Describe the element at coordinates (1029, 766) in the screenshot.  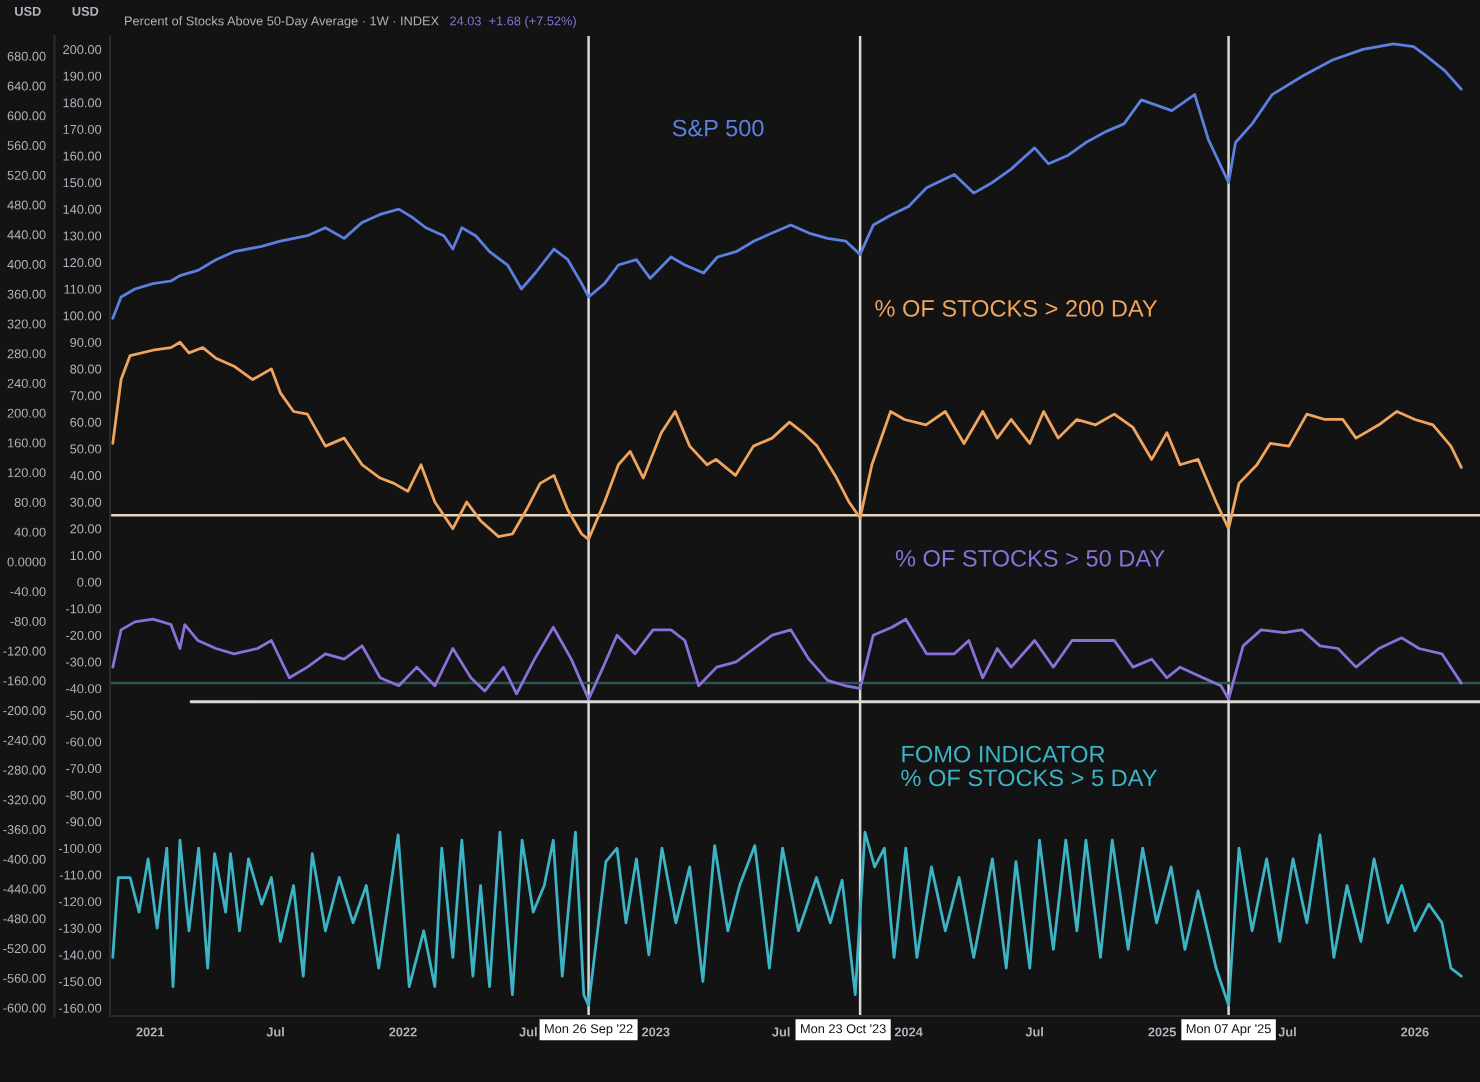
I see `text: FOMO INDICATOR % OF STOCKS > 5 DAY` at that location.